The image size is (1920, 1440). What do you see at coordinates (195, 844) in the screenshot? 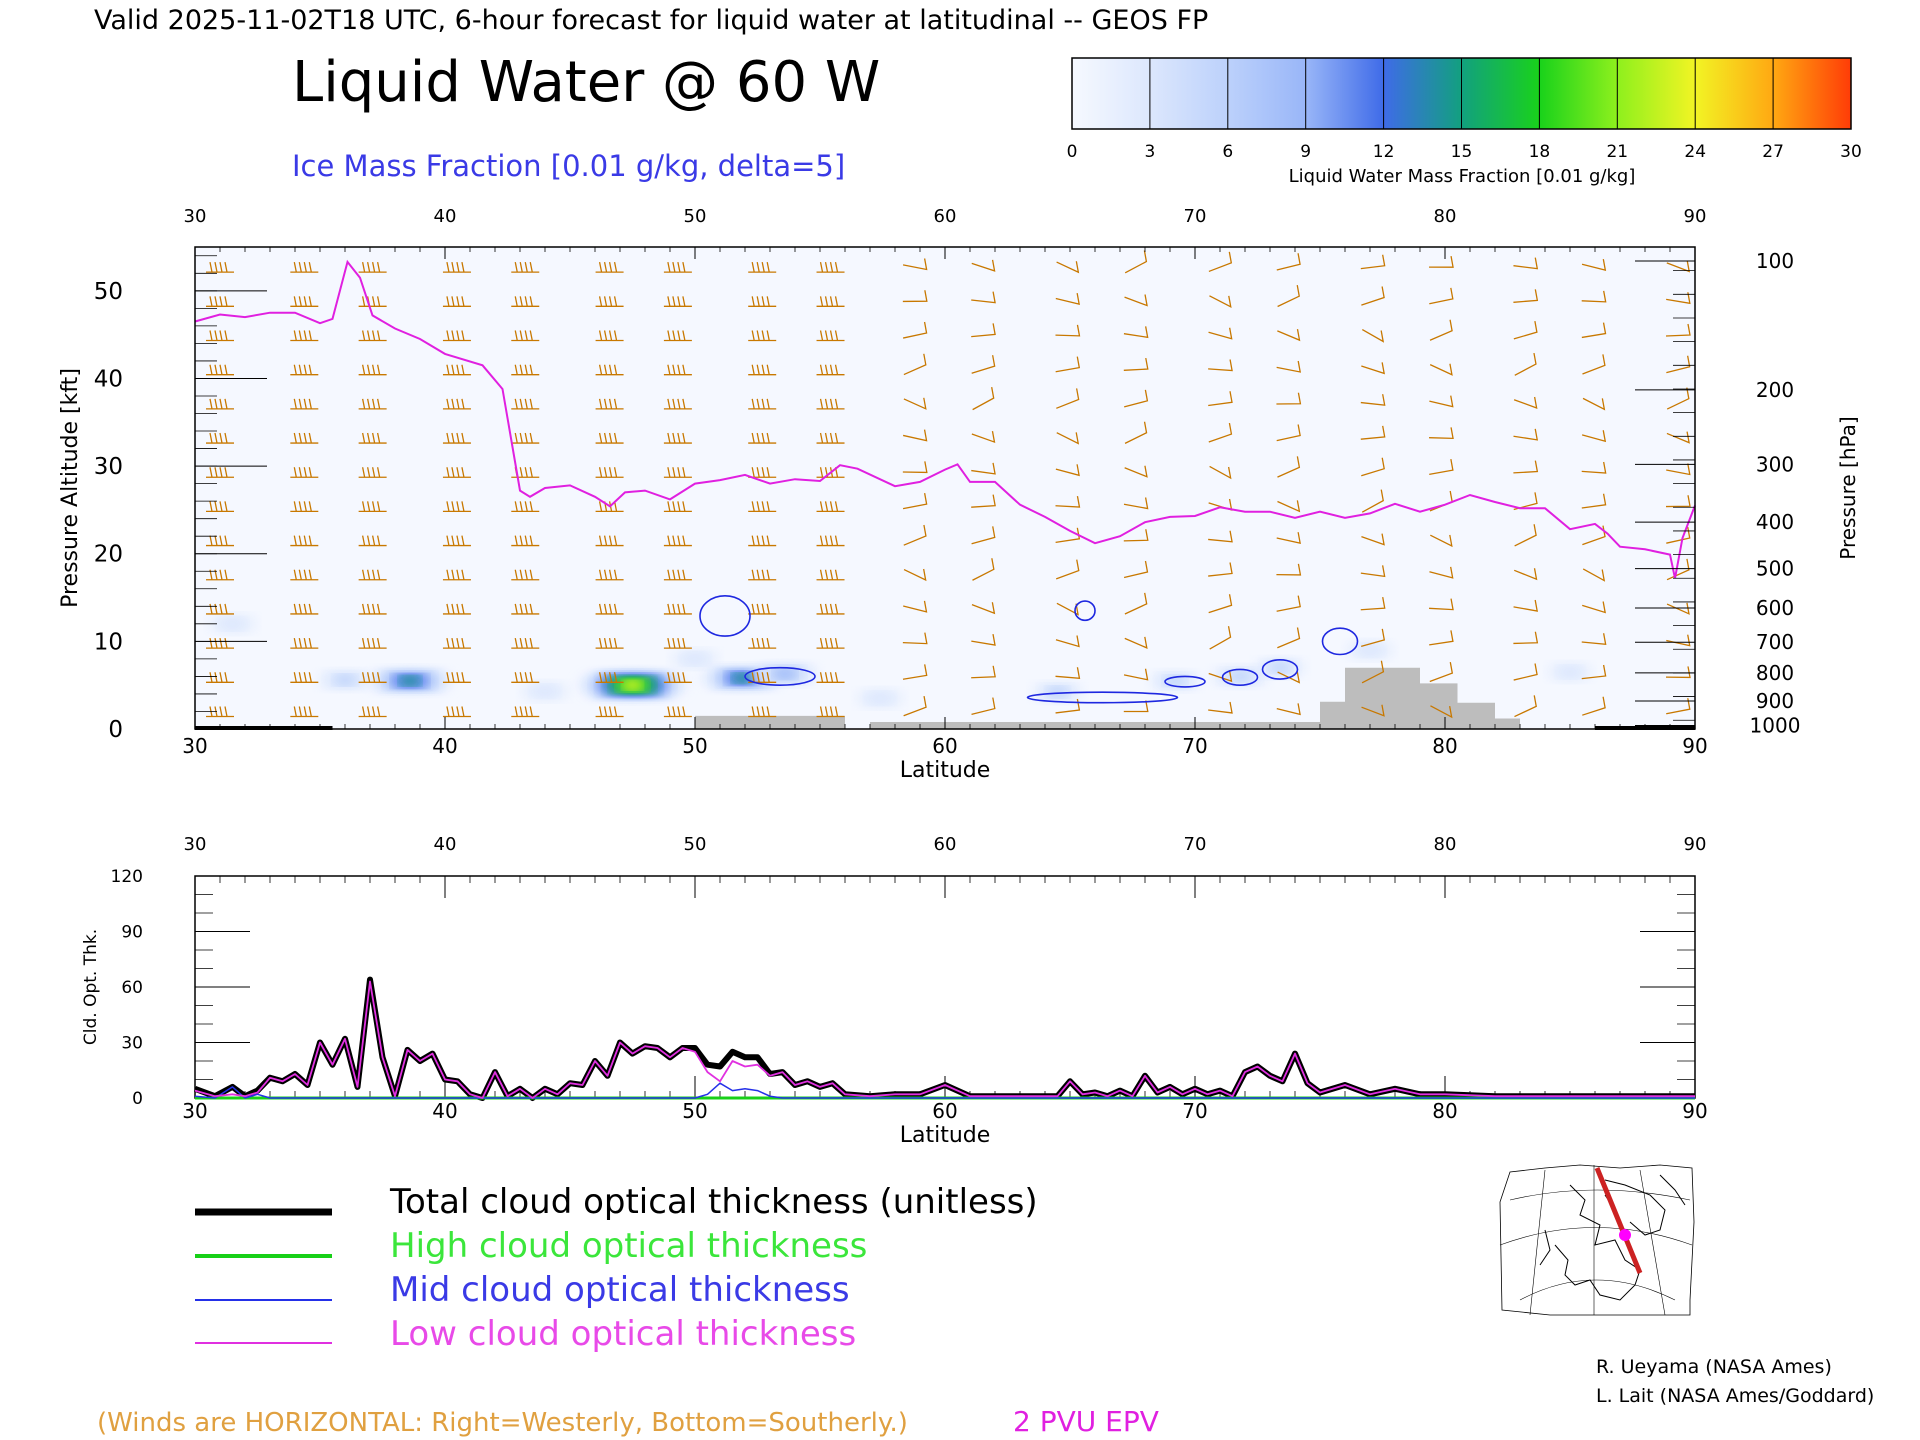
I see `bottom-x-tick-label-top: 30` at bounding box center [195, 844].